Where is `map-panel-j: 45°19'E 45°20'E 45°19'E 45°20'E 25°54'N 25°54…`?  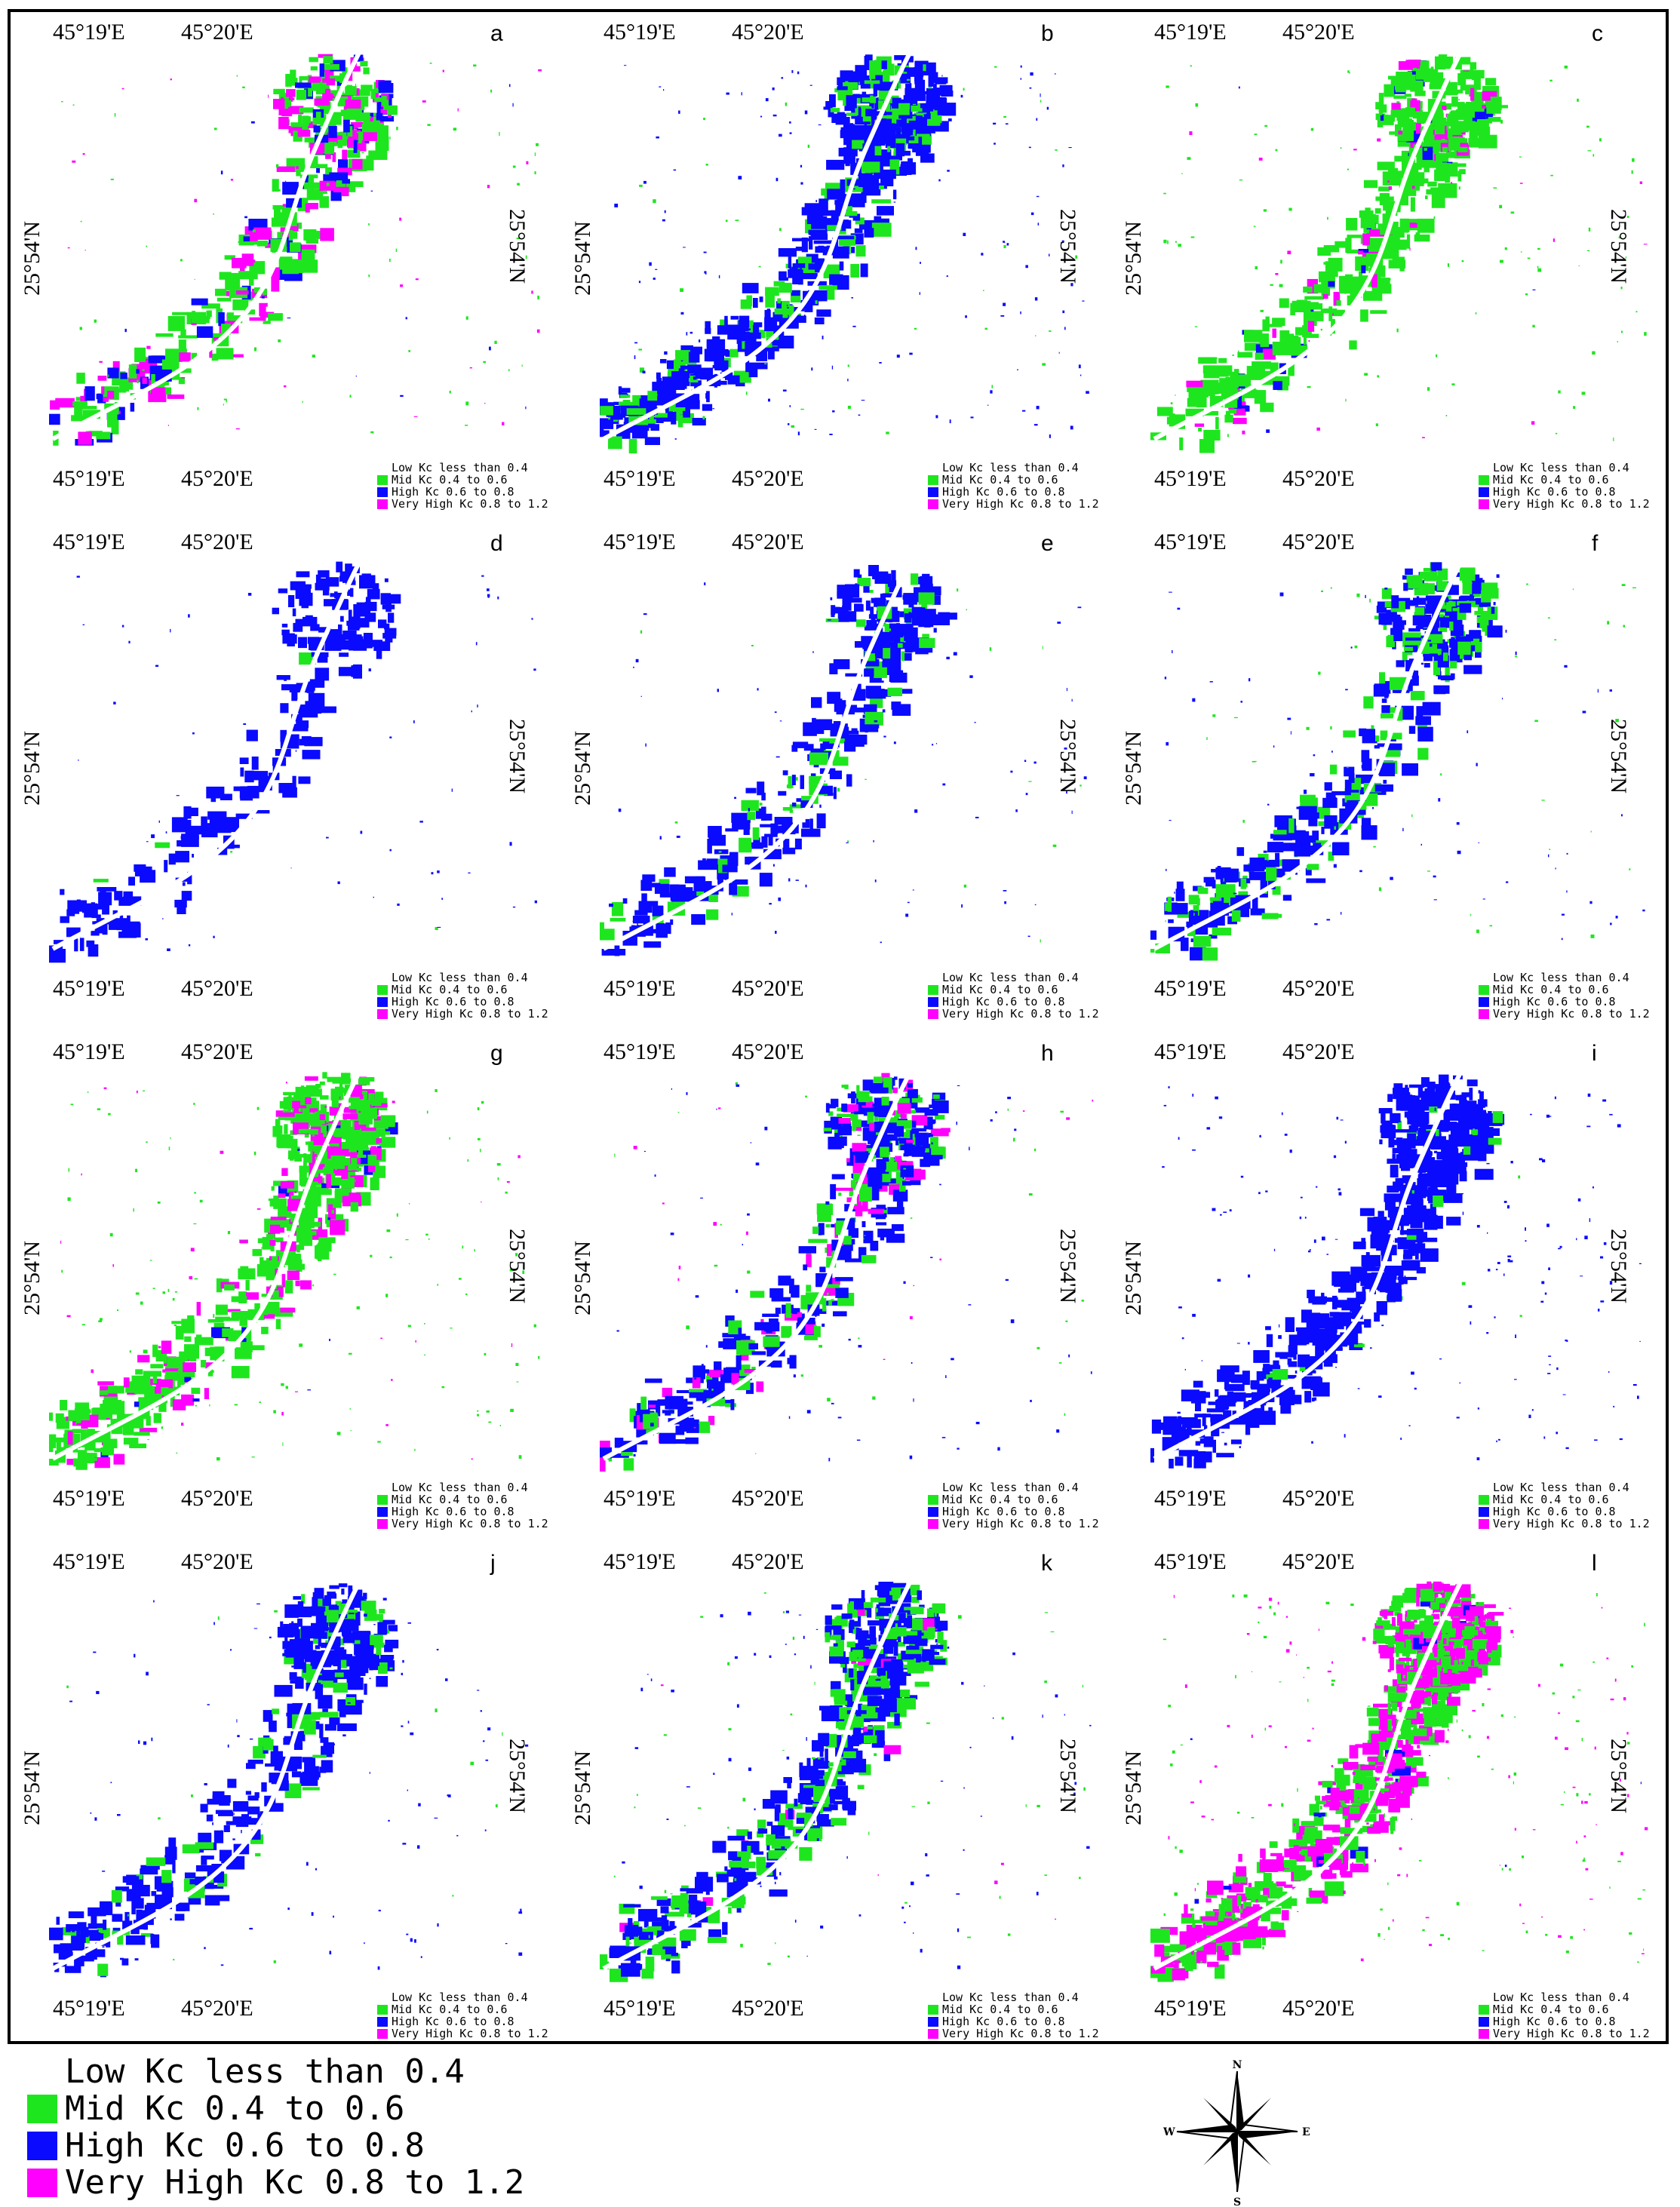
map-panel-j: 45°19'E 45°20'E 45°19'E 45°20'E 25°54'N 25°54… is located at coordinates (308, 1800).